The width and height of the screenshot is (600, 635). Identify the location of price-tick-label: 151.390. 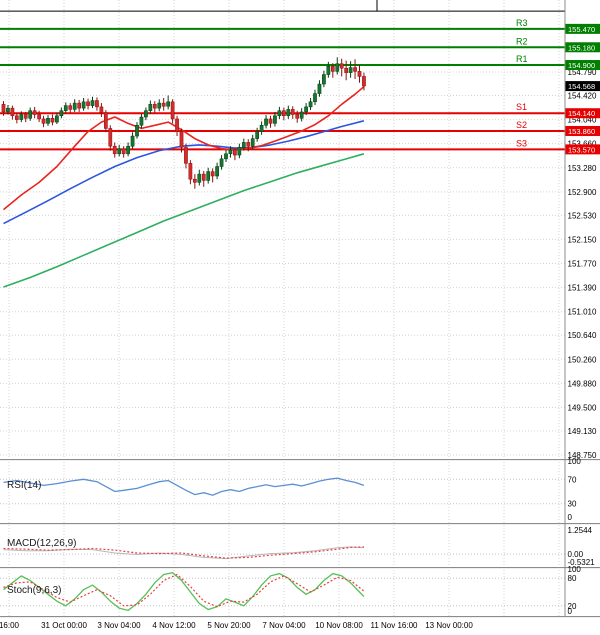
(582, 288).